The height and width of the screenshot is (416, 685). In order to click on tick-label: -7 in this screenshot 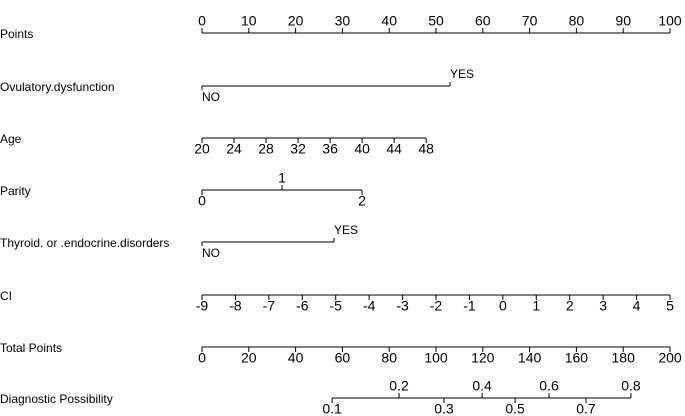, I will do `click(269, 306)`.